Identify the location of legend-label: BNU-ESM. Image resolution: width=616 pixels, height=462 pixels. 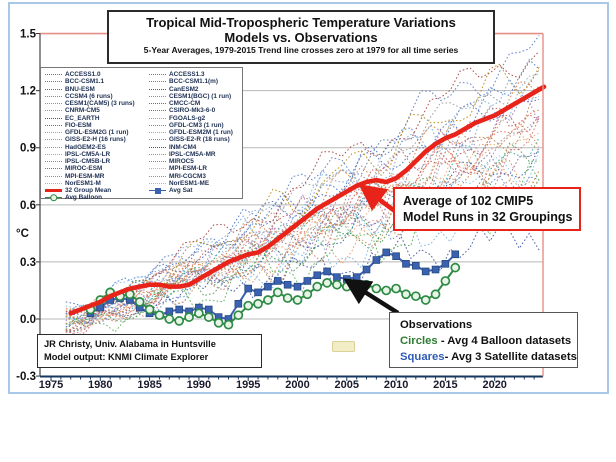
(80, 89).